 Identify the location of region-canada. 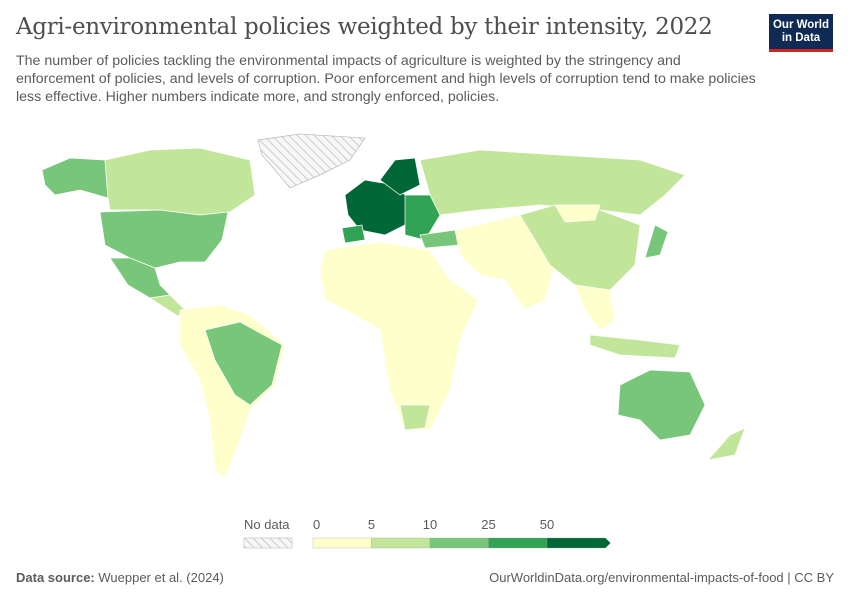
(180, 181).